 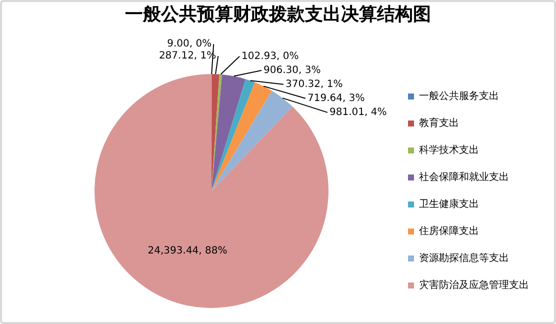 I want to click on chart-title: 一般公共预算财政拨款支出决算结构图, so click(x=278, y=15).